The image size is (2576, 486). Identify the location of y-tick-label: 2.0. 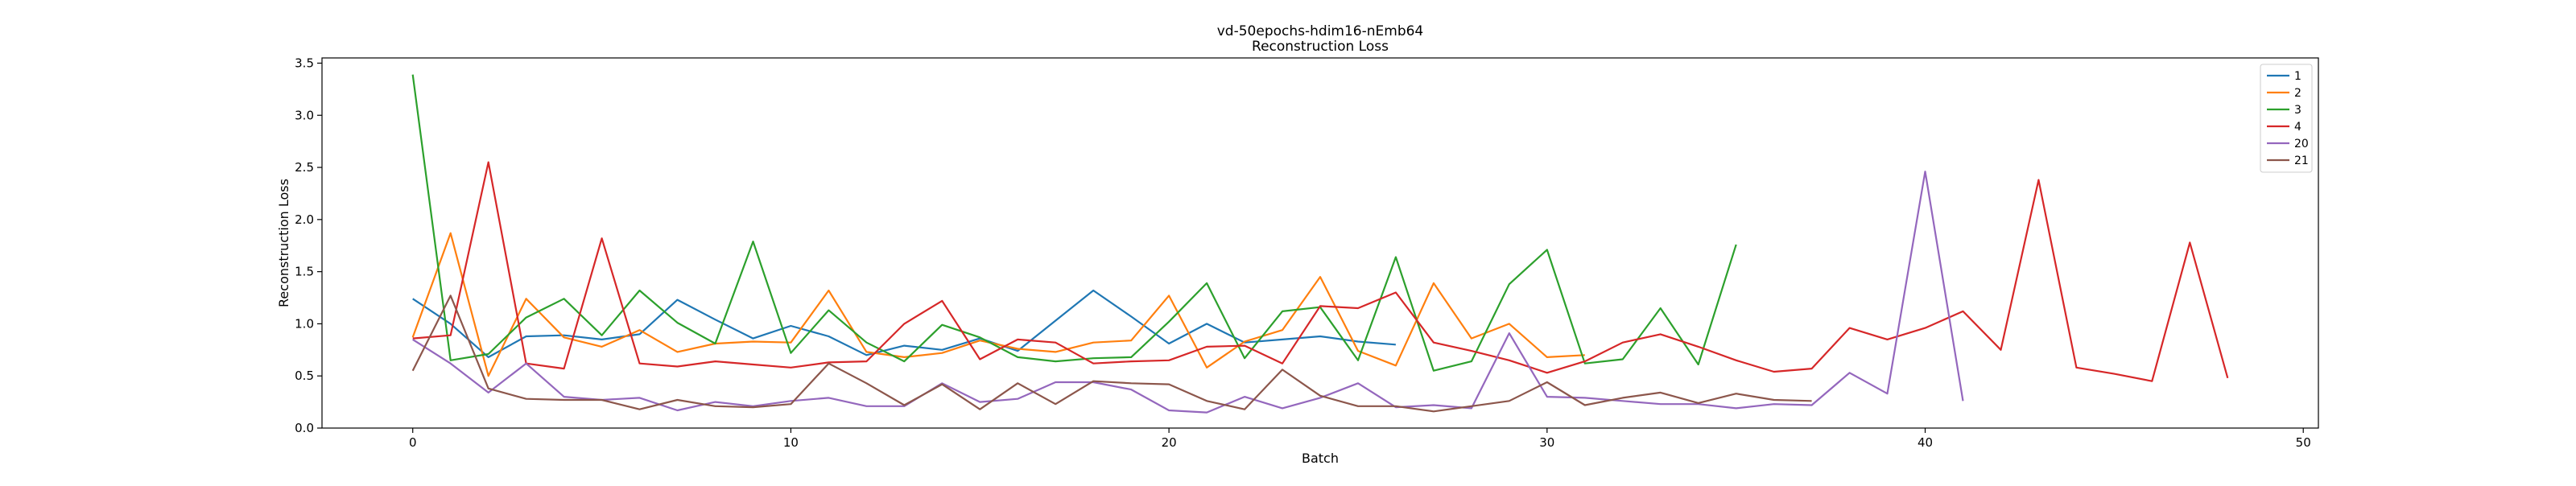
(304, 219).